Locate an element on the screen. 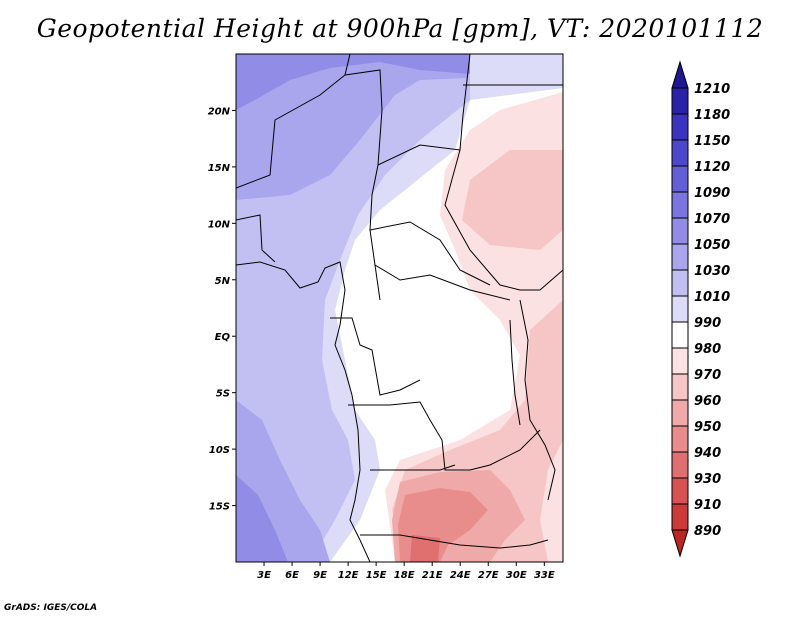  lat-tick-label: 10N is located at coordinates (219, 224).